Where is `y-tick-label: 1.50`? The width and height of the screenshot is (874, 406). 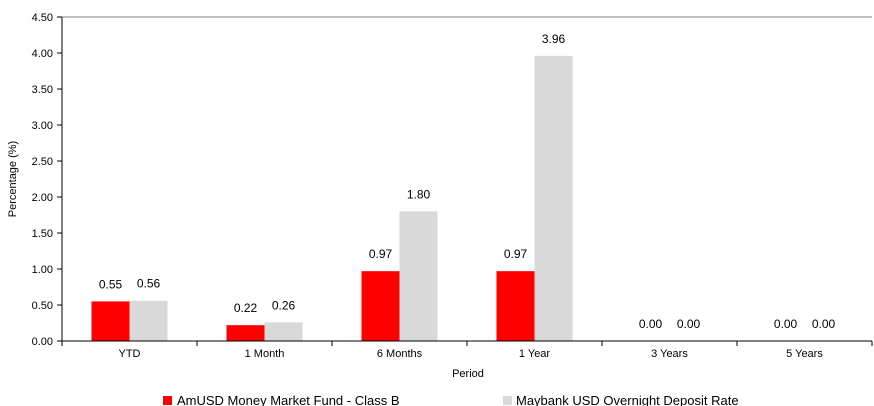 y-tick-label: 1.50 is located at coordinates (42, 234).